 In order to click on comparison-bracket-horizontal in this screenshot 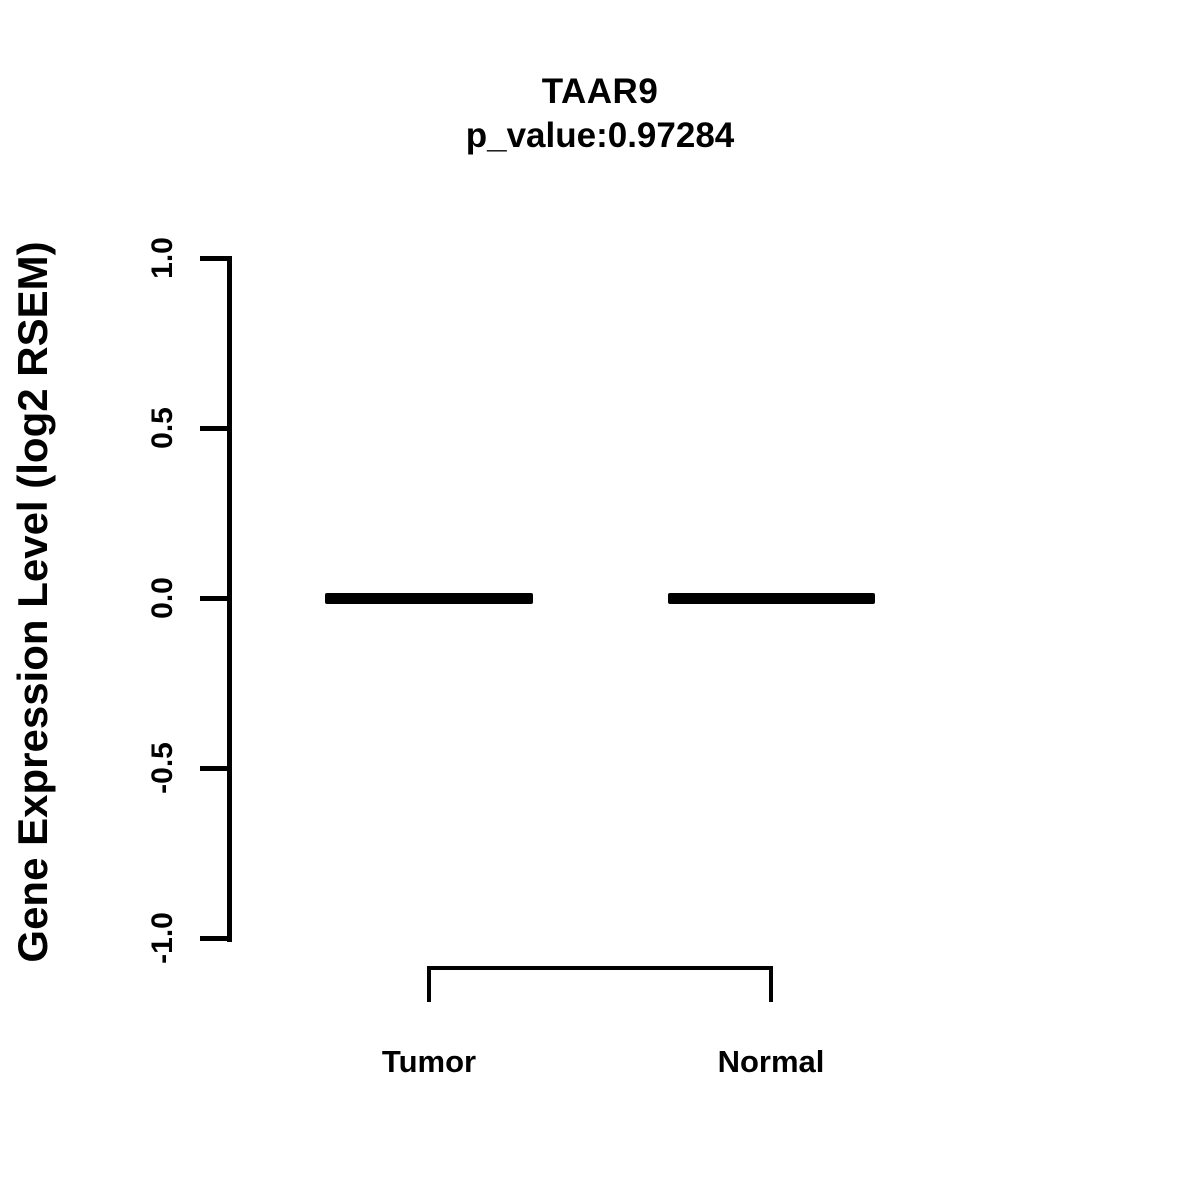, I will do `click(600, 968)`.